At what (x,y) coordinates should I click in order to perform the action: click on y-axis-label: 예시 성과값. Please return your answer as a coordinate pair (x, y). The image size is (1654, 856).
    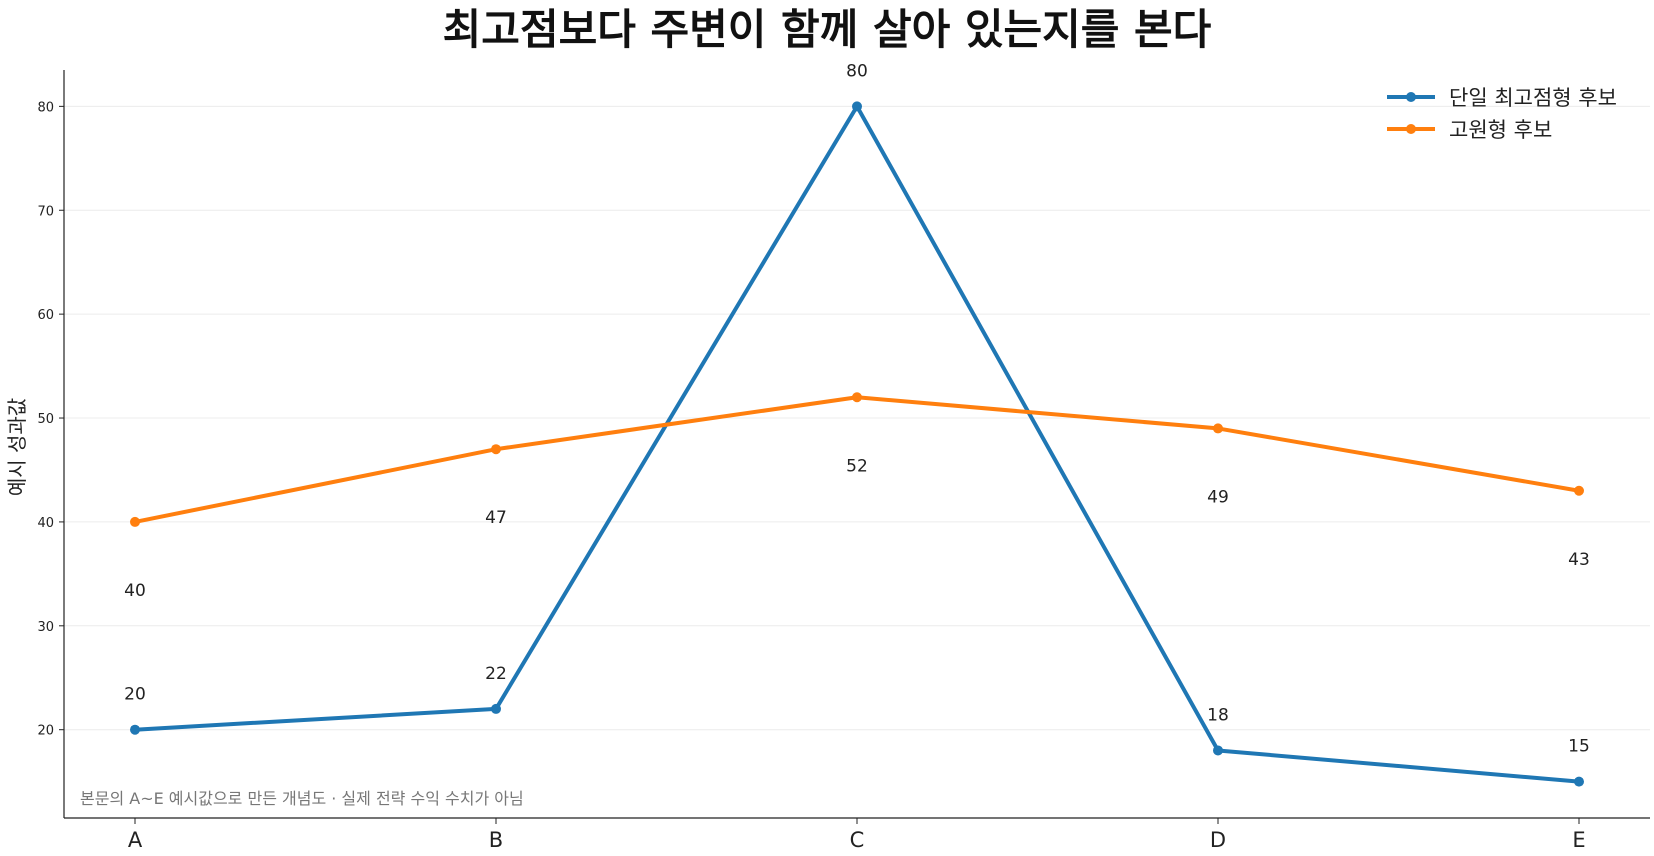
    Looking at the image, I should click on (17, 447).